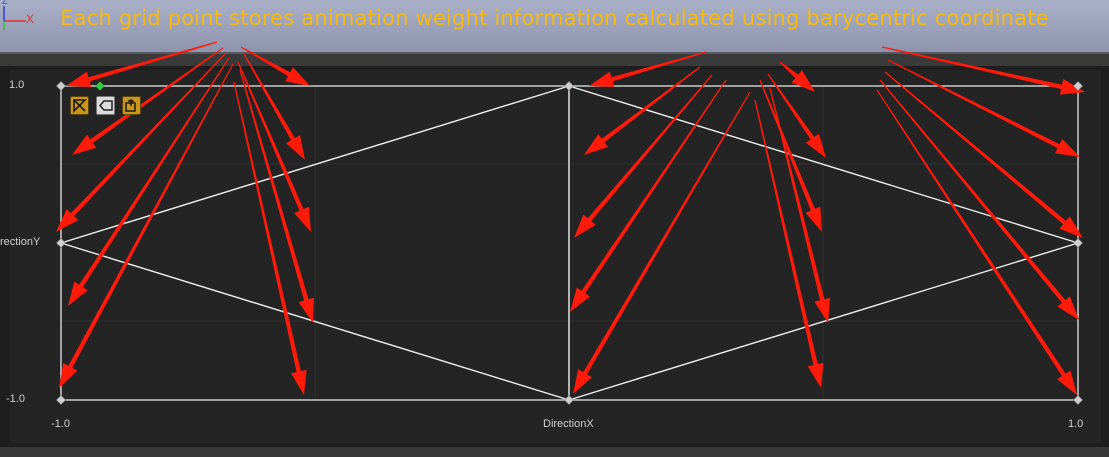 The image size is (1109, 457). Describe the element at coordinates (15, 399) in the screenshot. I see `y-axis-min-label: -1.0` at that location.